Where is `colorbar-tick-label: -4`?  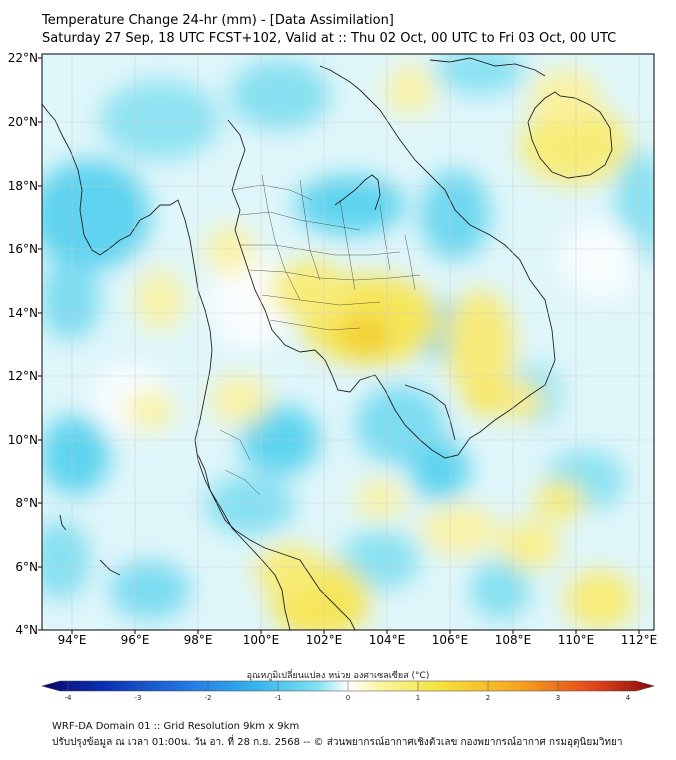
colorbar-tick-label: -4 is located at coordinates (68, 698).